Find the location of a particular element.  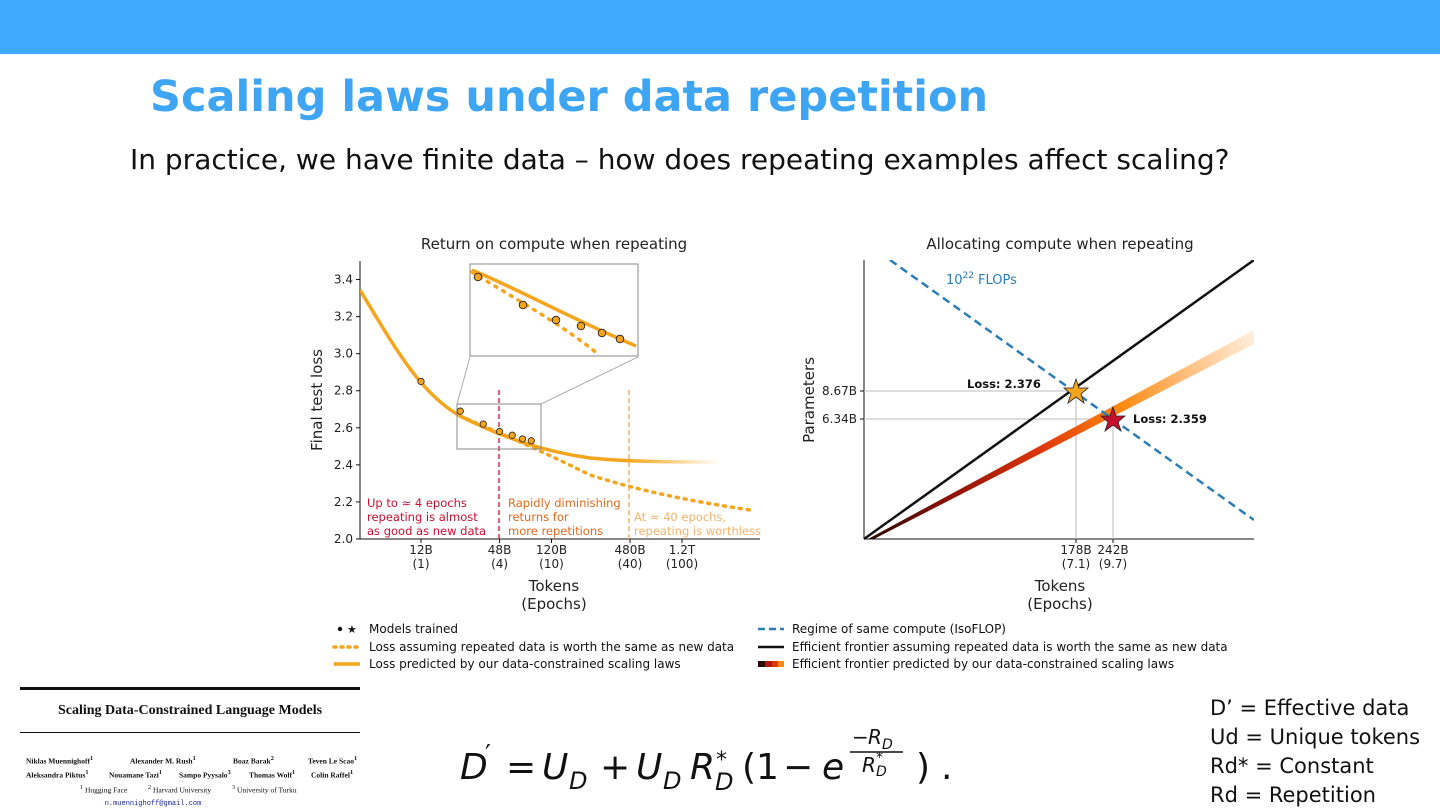

legend-models-trained: Models trained is located at coordinates (413, 629).